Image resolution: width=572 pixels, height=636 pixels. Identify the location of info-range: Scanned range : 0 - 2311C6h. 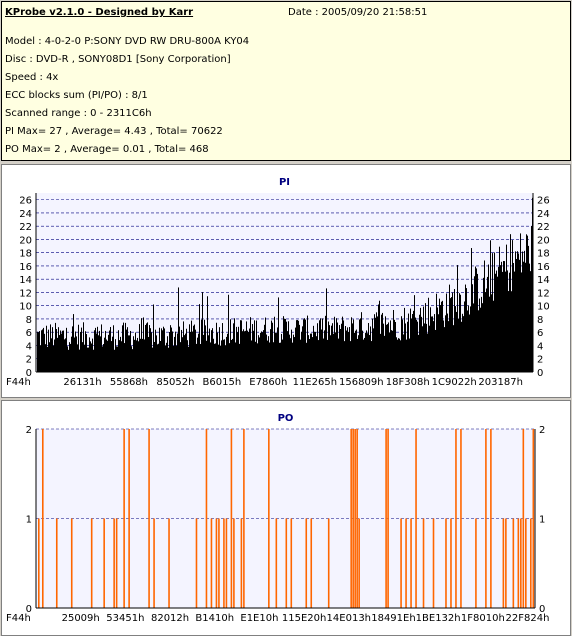
(78, 113).